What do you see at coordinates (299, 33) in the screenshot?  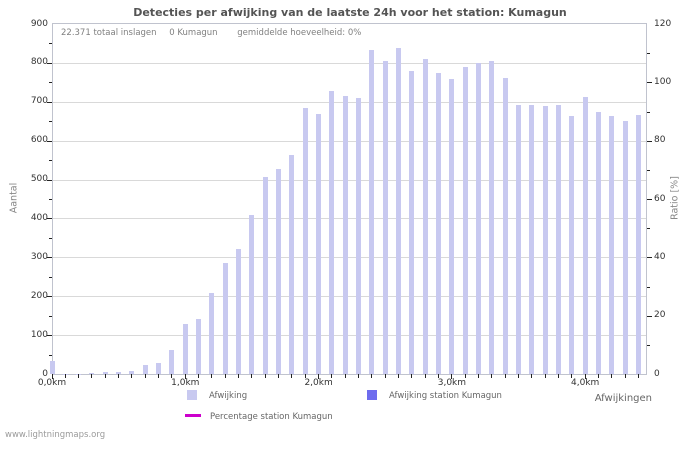 I see `average-amount-text: gemiddelde hoeveelheid: 0%` at bounding box center [299, 33].